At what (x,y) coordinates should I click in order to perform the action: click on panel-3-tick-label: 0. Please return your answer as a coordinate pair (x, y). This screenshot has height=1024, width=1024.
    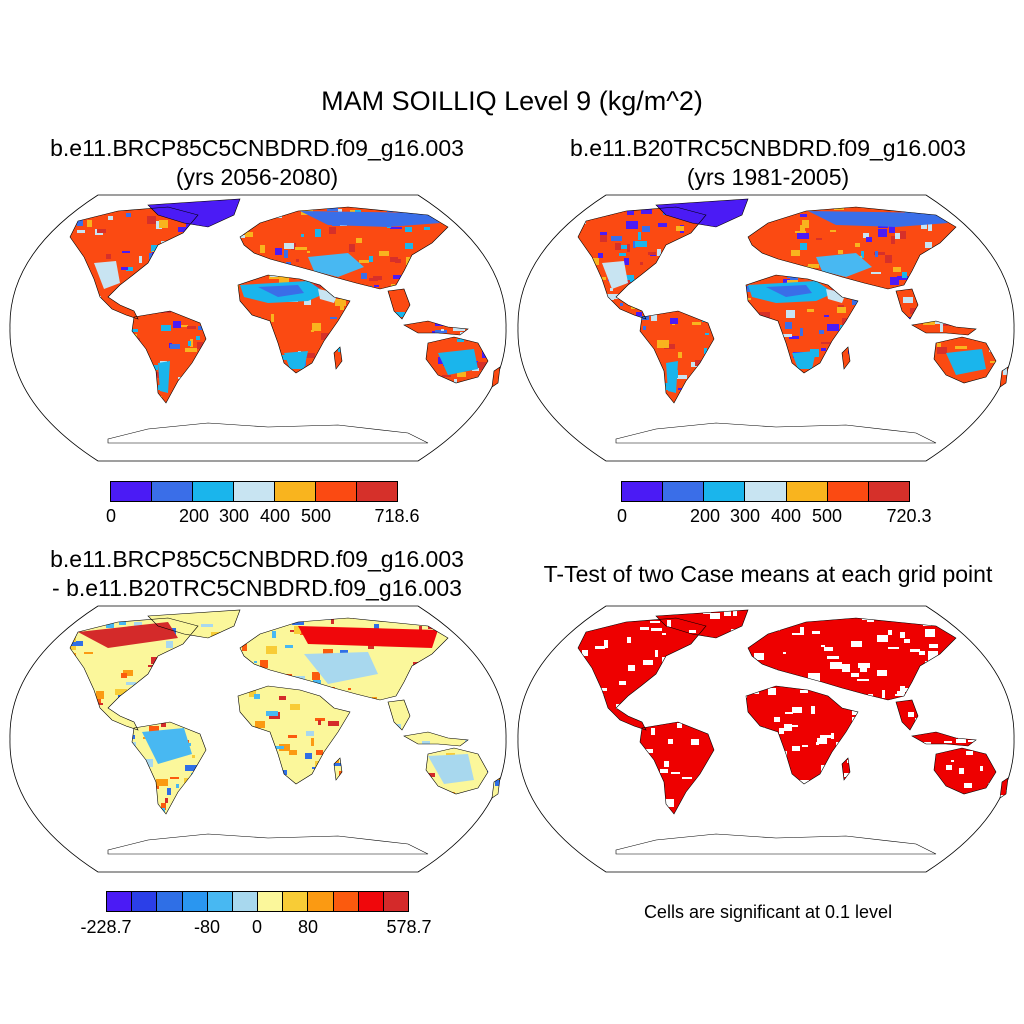
    Looking at the image, I should click on (257, 927).